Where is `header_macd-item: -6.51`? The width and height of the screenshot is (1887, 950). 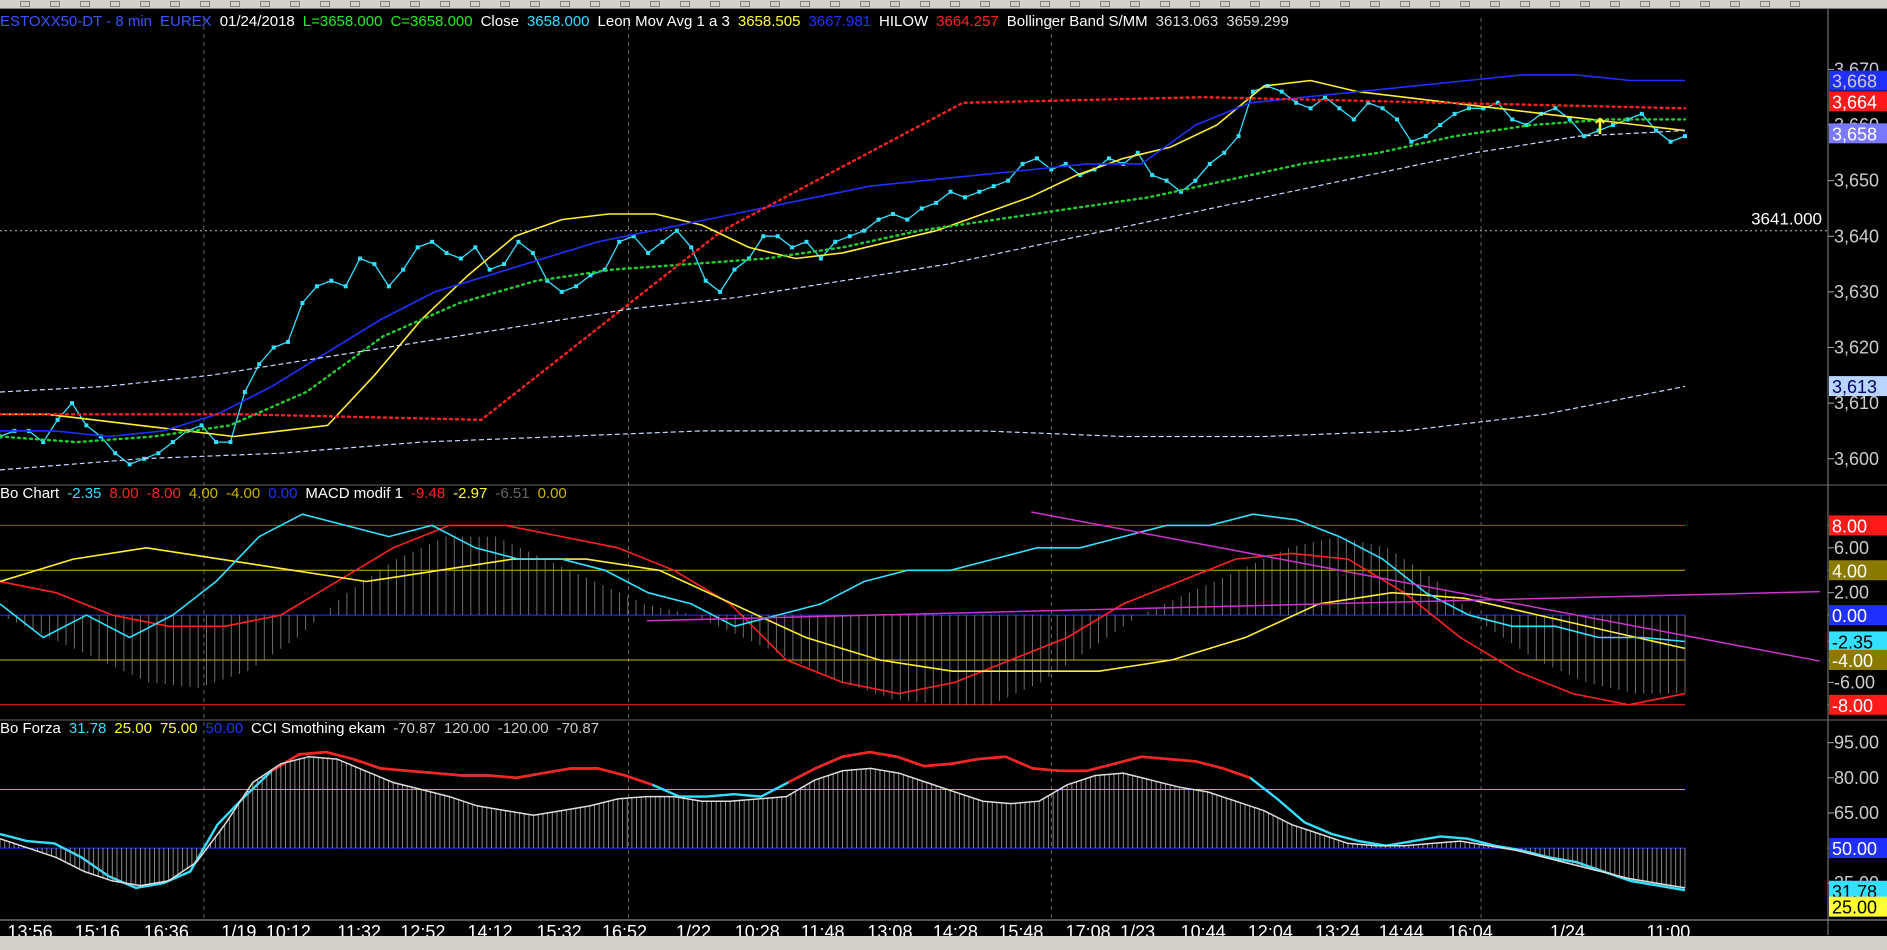 header_macd-item: -6.51 is located at coordinates (512, 493).